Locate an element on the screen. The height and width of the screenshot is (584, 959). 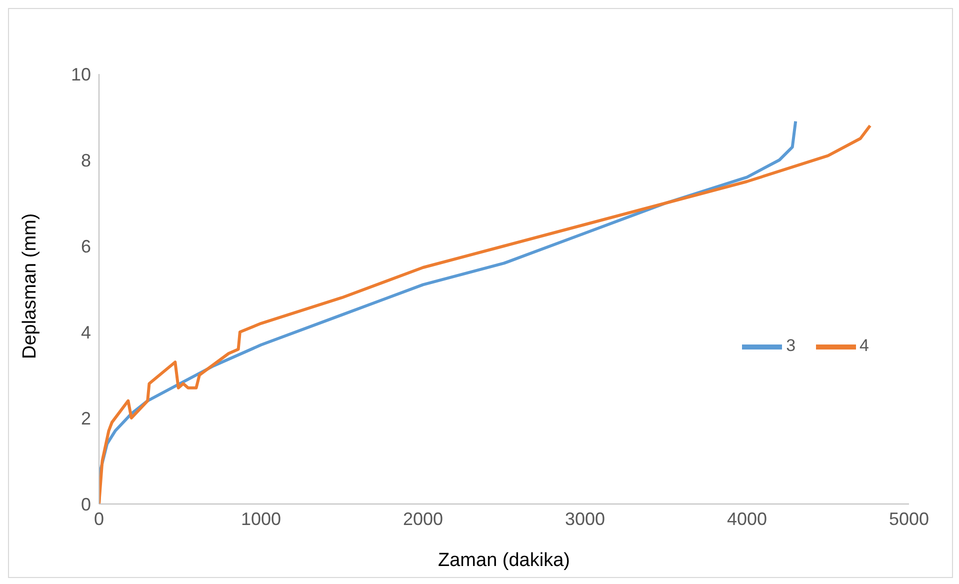
y-tick-label: 2 is located at coordinates (85, 418).